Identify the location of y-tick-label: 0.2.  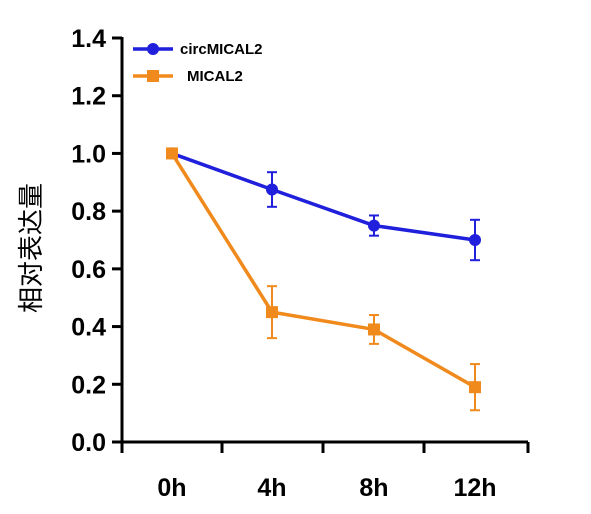
(88, 385).